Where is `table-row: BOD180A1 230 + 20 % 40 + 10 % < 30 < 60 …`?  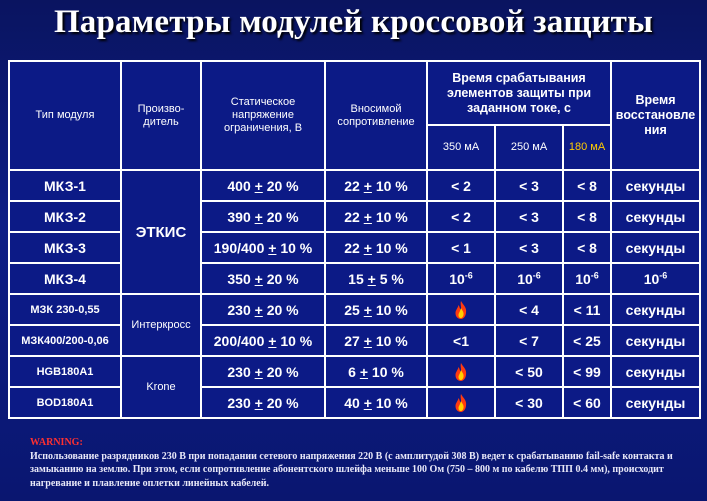
table-row: BOD180A1 230 + 20 % 40 + 10 % < 30 < 60 … is located at coordinates (354, 402).